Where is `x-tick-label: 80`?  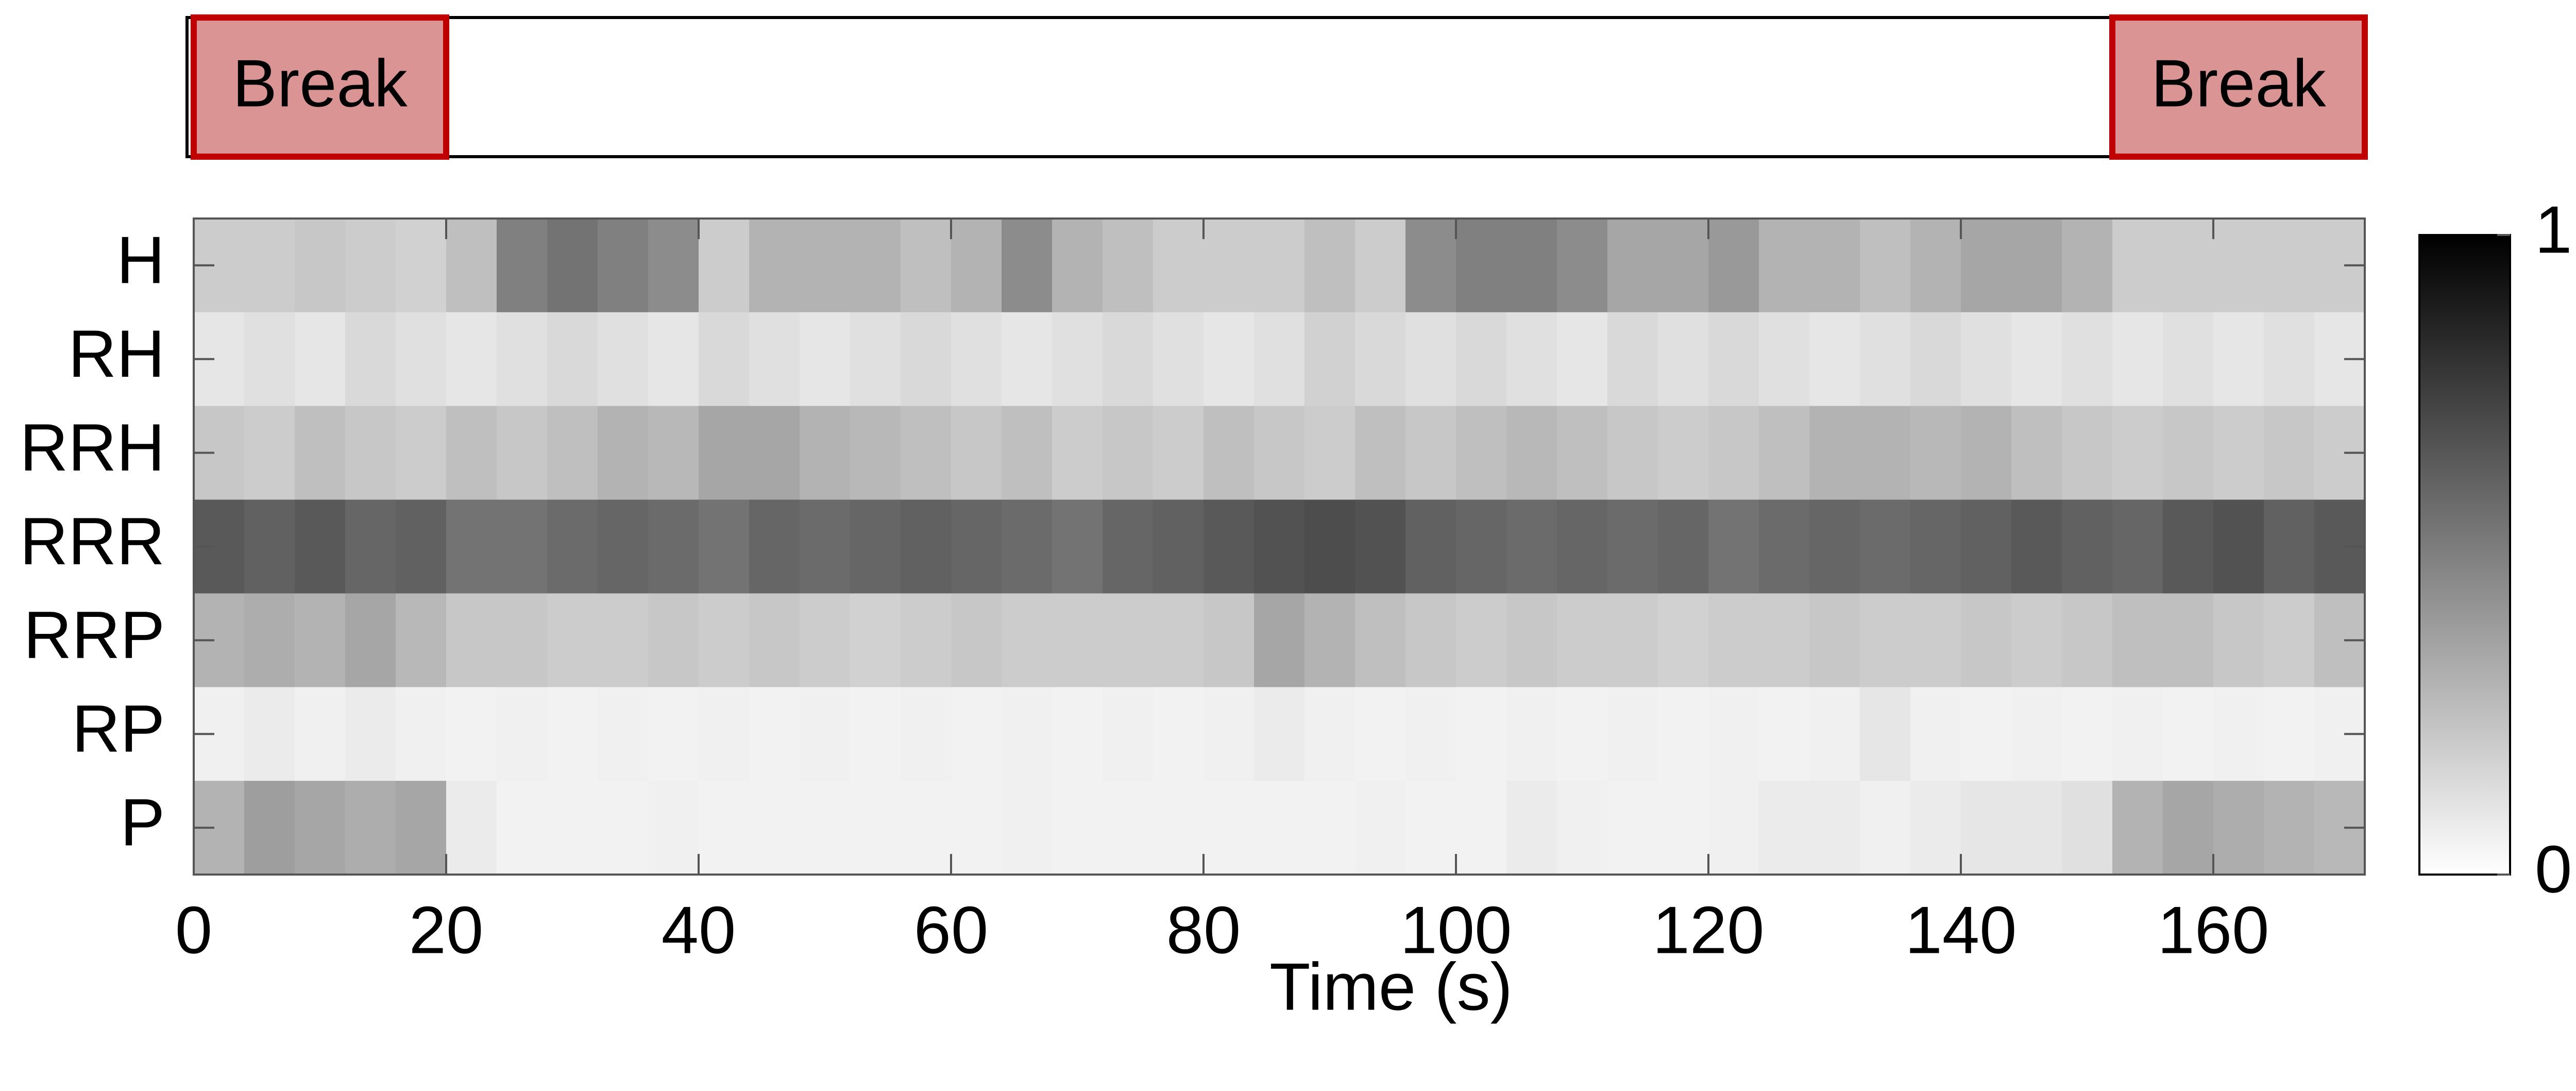
x-tick-label: 80 is located at coordinates (1204, 929).